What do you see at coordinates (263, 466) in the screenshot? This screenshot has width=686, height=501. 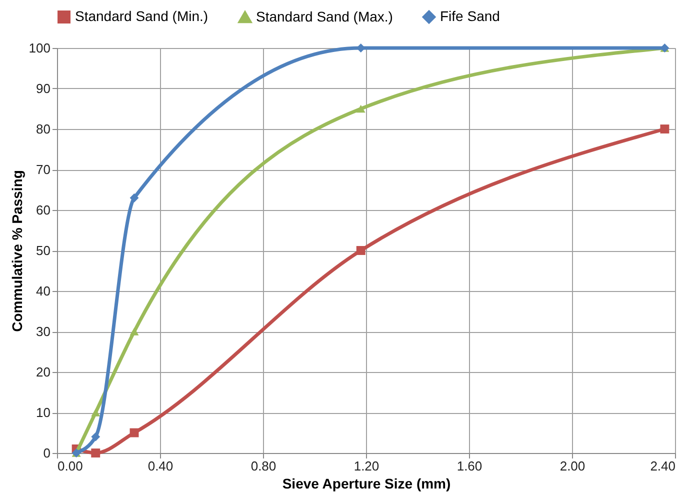 I see `x-tick-label: 0.80` at bounding box center [263, 466].